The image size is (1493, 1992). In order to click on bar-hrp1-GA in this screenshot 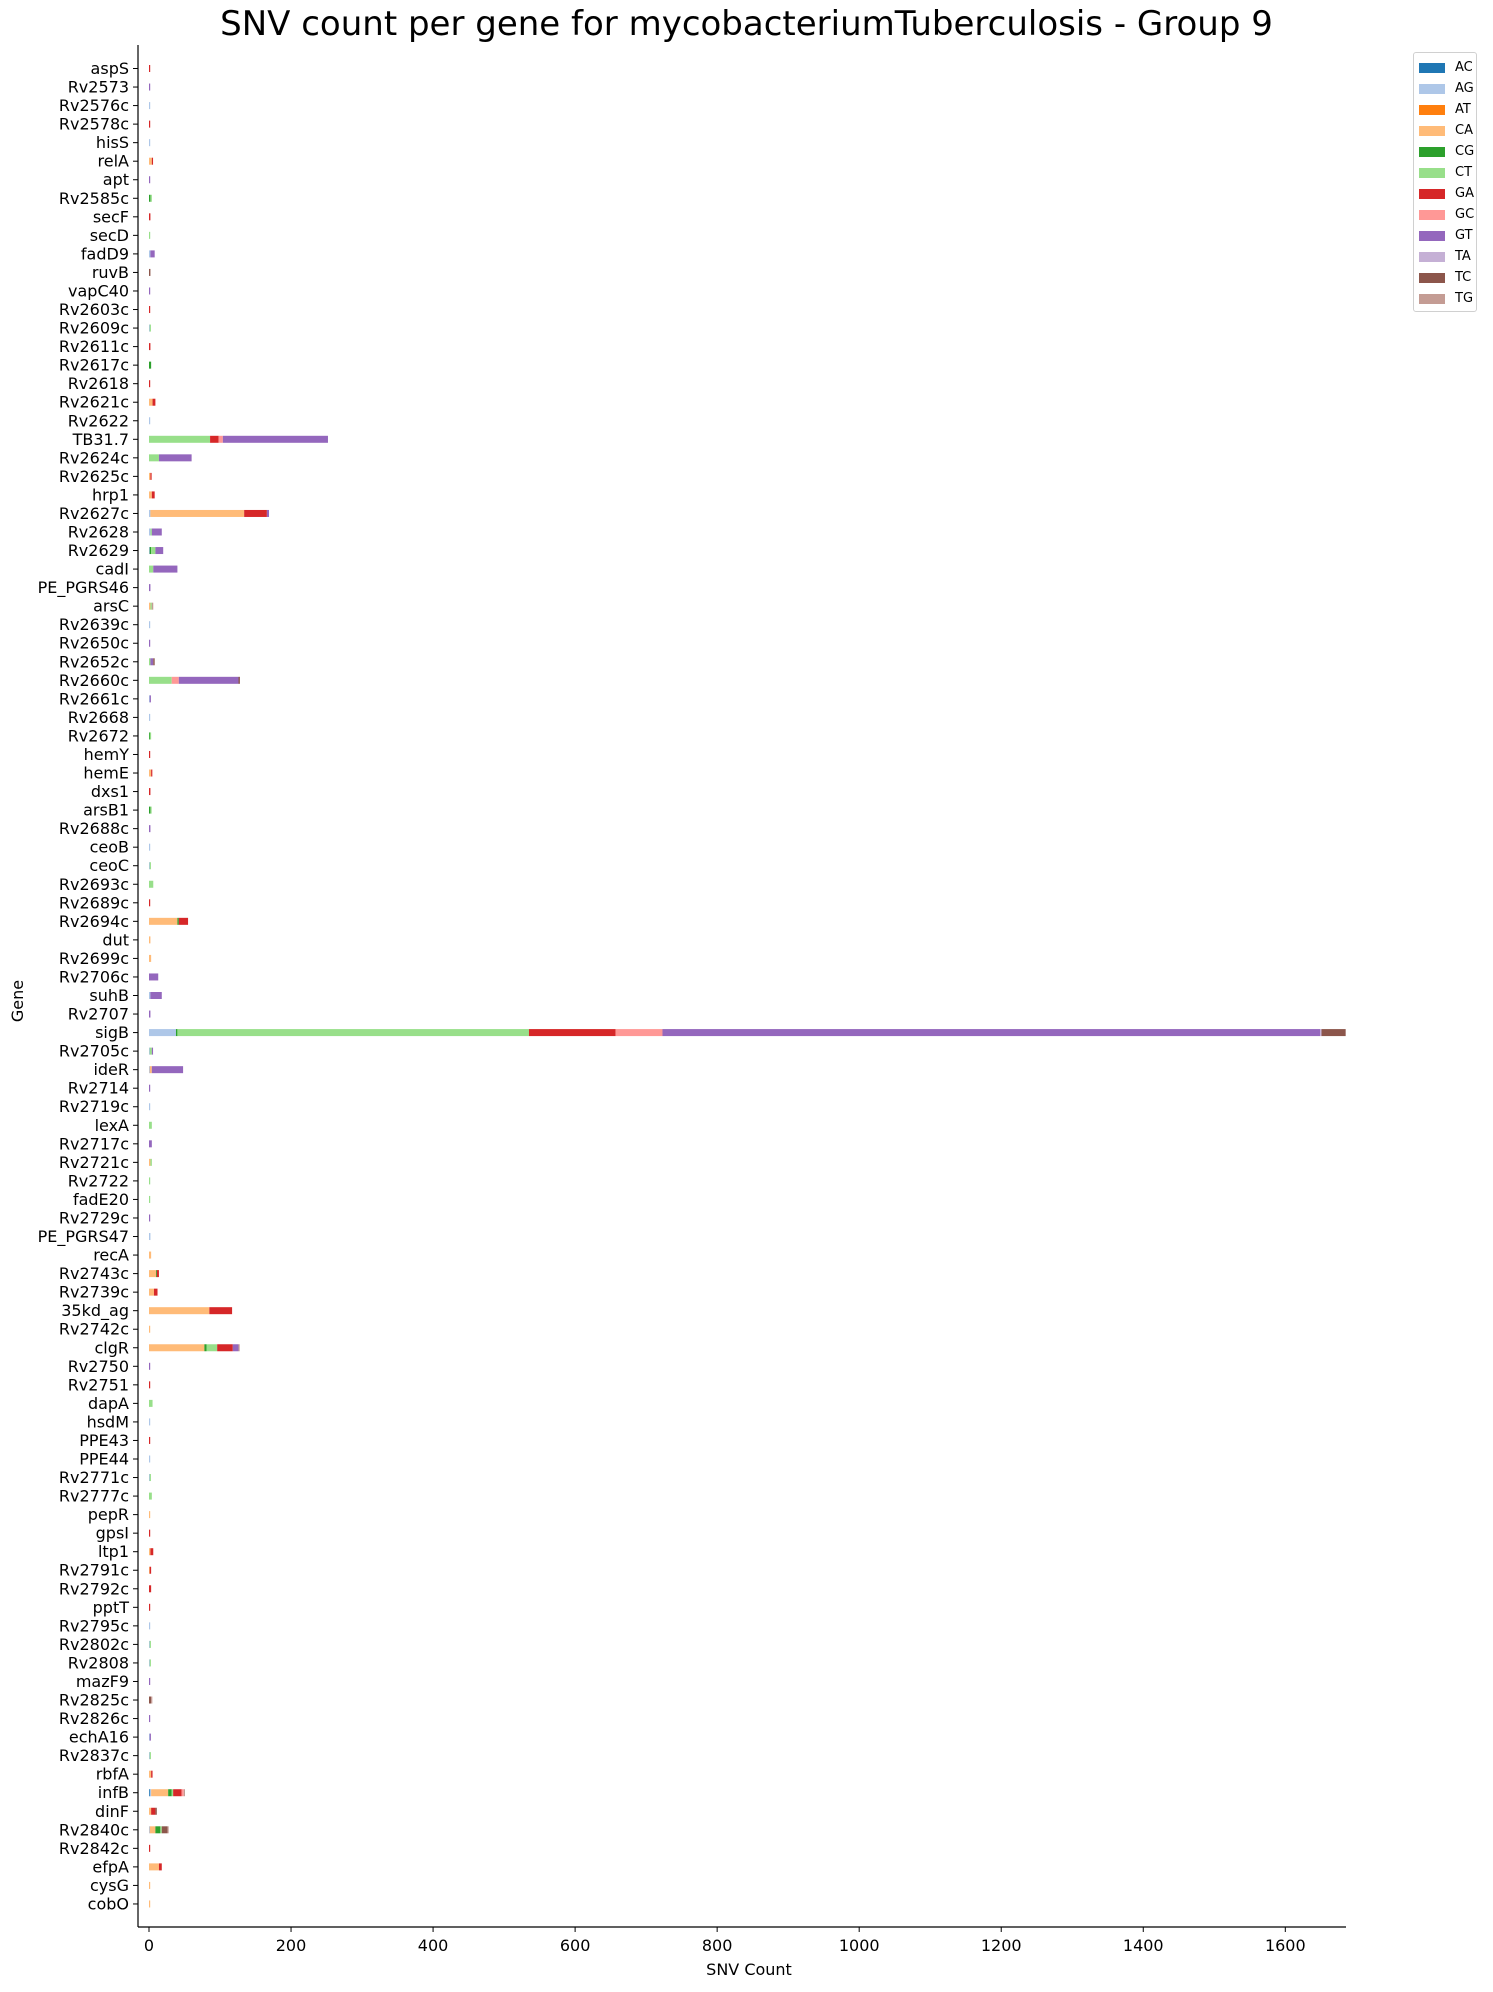, I will do `click(153, 495)`.